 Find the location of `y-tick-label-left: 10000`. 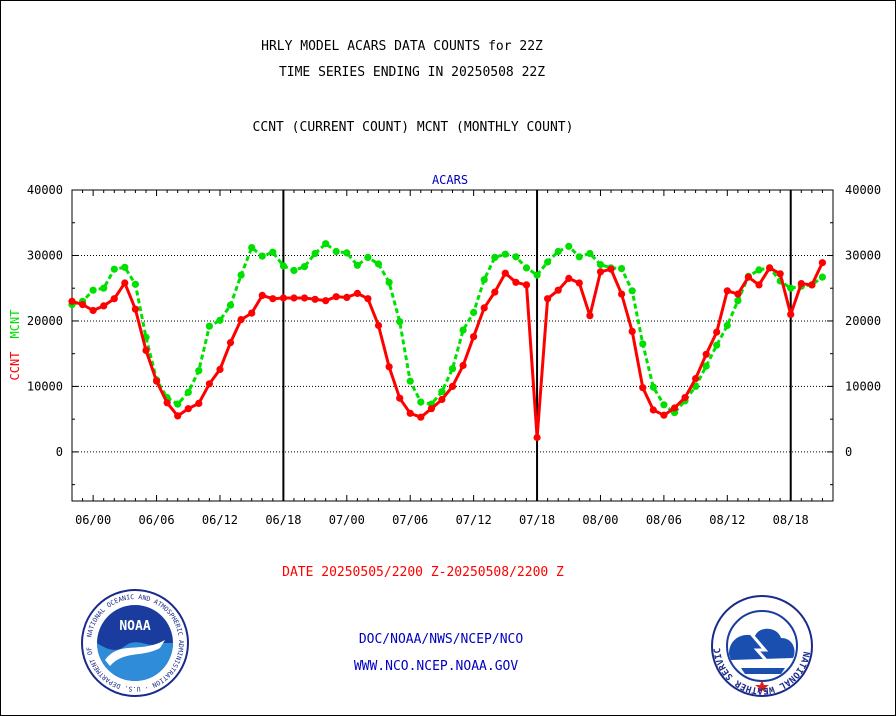

y-tick-label-left: 10000 is located at coordinates (45, 386).